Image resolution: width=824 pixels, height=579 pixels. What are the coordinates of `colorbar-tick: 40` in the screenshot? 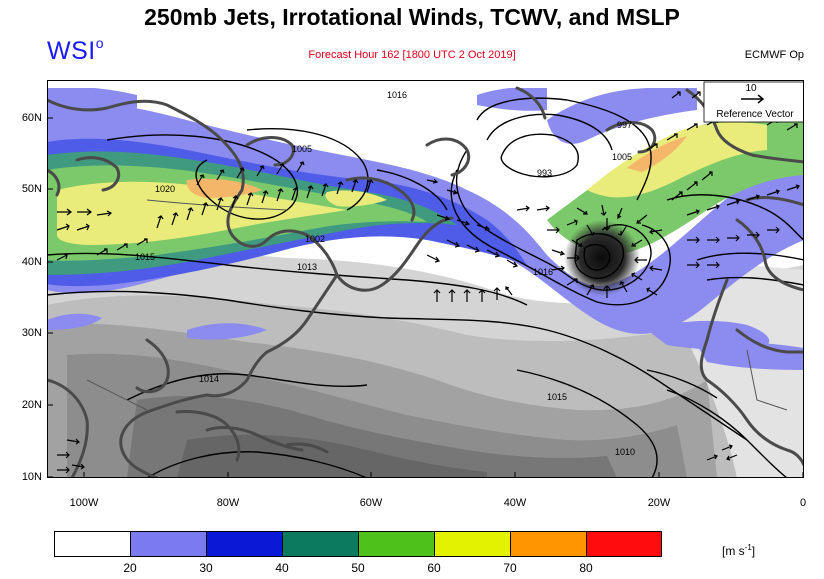 It's located at (282, 568).